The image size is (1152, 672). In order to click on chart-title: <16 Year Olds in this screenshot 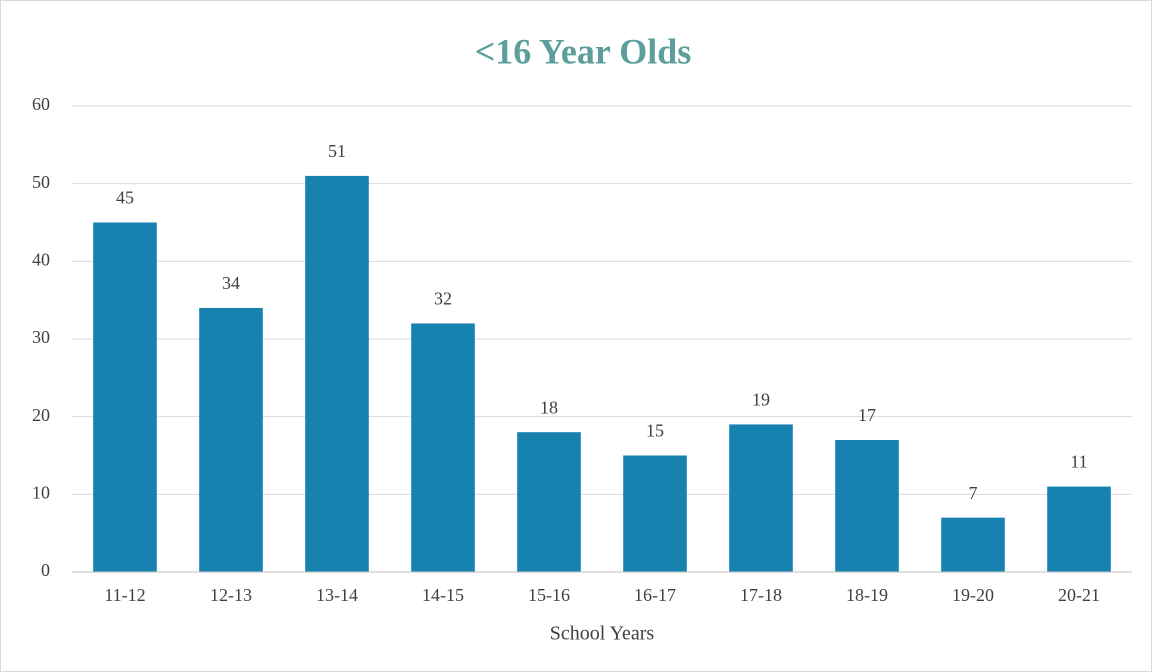, I will do `click(583, 51)`.